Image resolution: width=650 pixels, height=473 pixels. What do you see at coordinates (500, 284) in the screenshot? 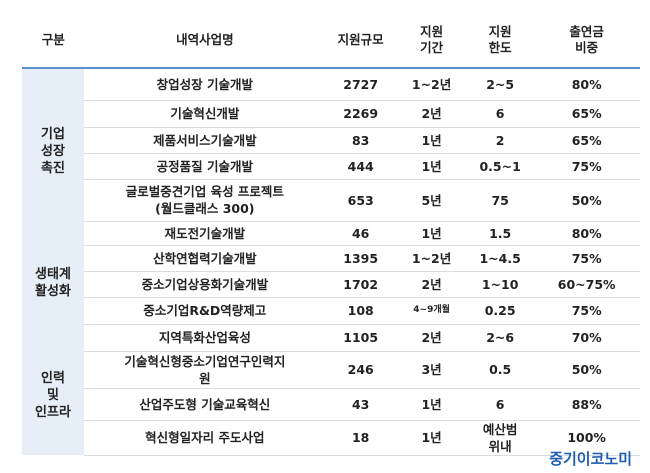
I see `cell: 1~10` at bounding box center [500, 284].